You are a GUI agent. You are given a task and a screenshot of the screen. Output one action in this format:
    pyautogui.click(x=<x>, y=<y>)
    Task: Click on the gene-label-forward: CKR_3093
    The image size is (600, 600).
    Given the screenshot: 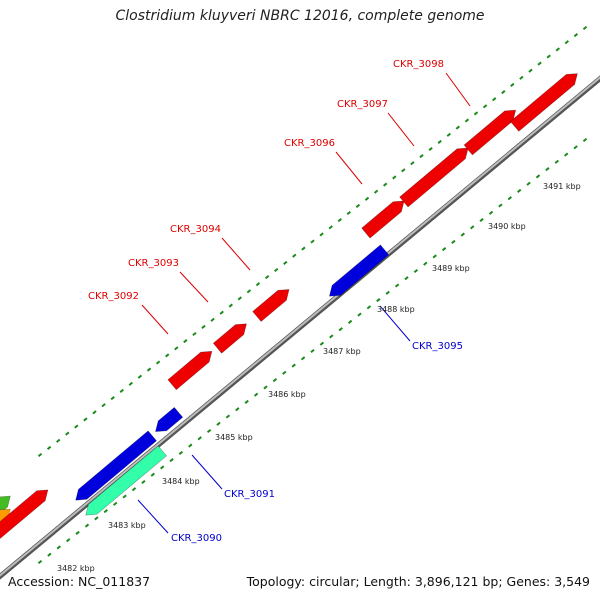 What is the action you would take?
    pyautogui.click(x=153, y=263)
    